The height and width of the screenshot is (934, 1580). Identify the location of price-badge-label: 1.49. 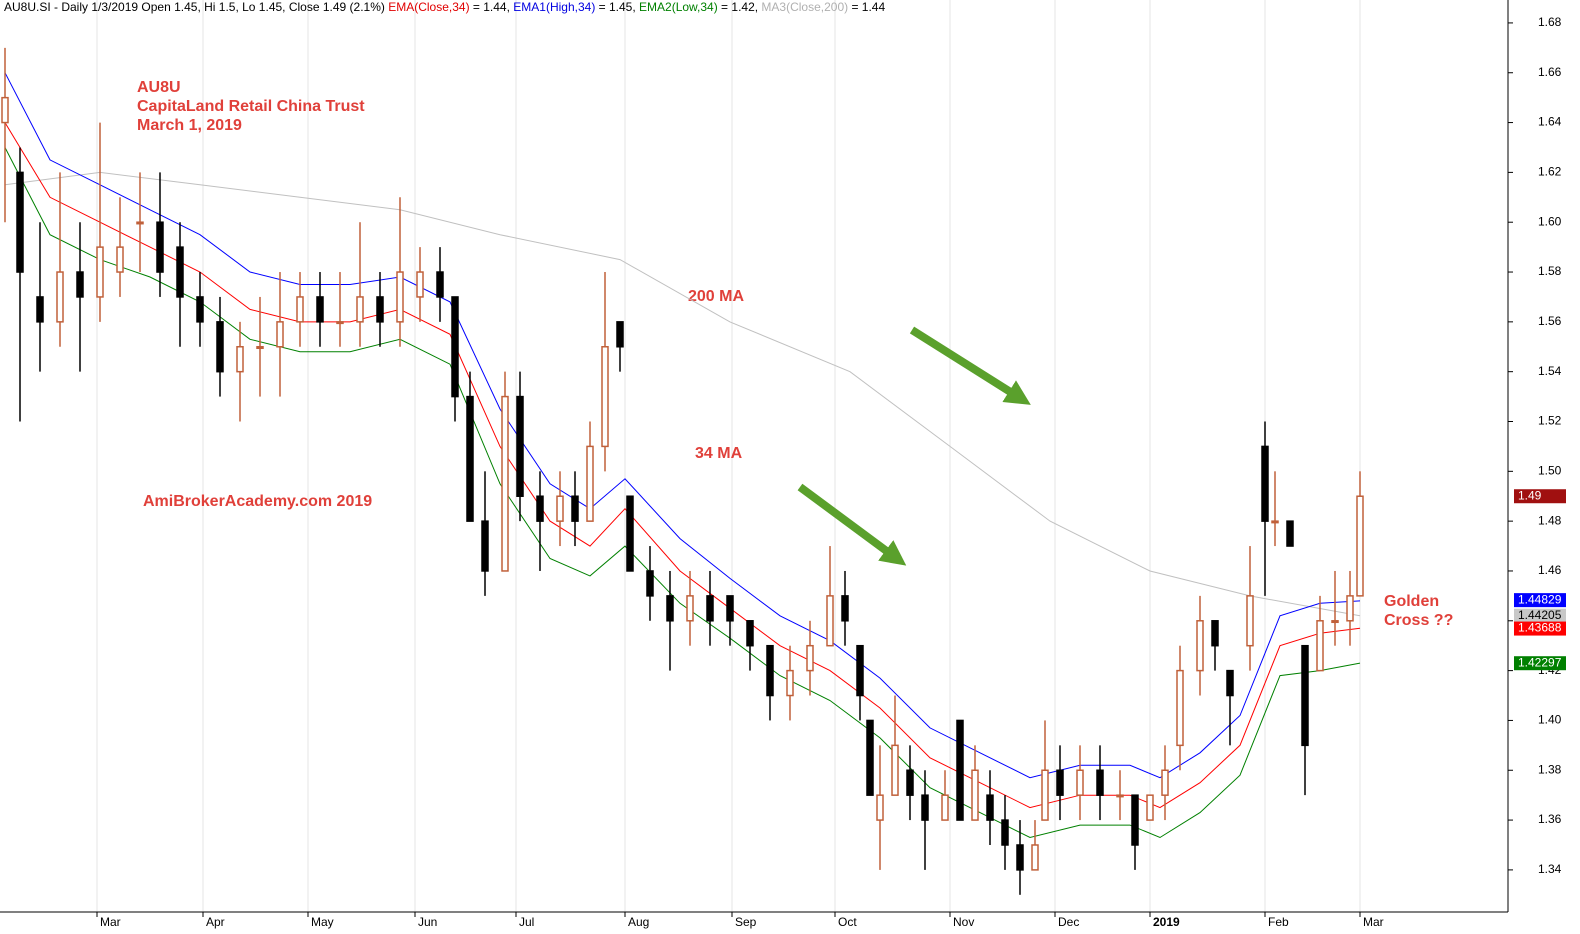
(1530, 495).